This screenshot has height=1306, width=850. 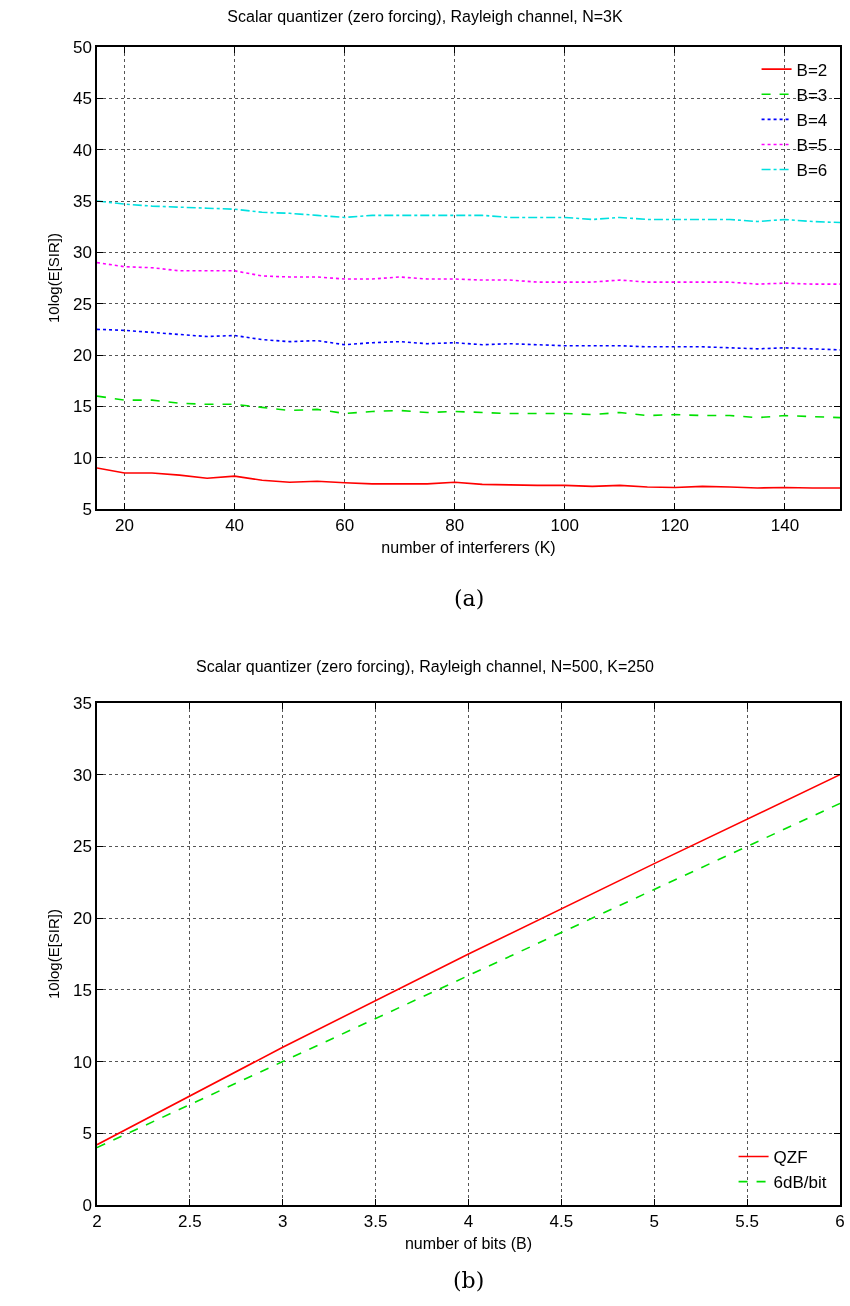 I want to click on y-tick-label: 45, so click(x=82, y=99).